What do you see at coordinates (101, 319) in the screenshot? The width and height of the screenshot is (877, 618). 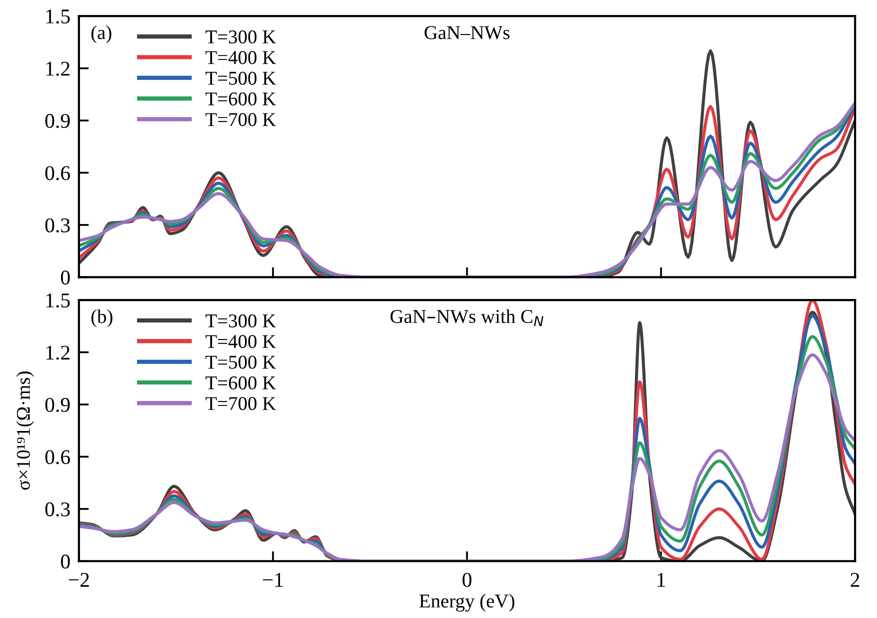 I see `annotation: (b)` at bounding box center [101, 319].